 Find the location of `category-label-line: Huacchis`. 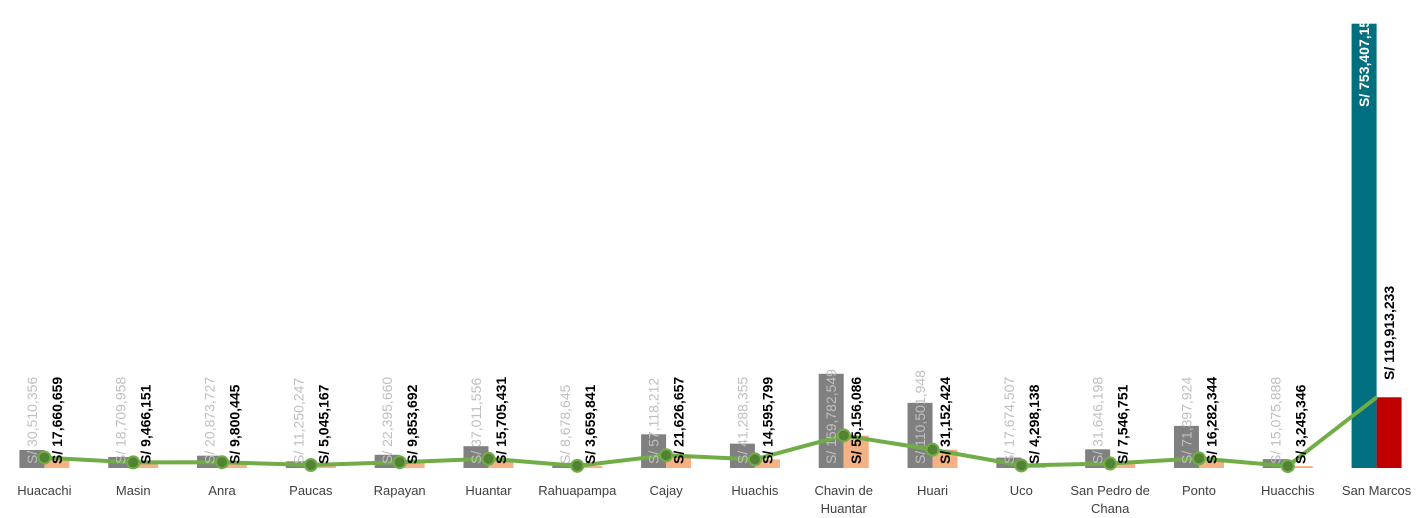

category-label-line: Huacchis is located at coordinates (1288, 490).